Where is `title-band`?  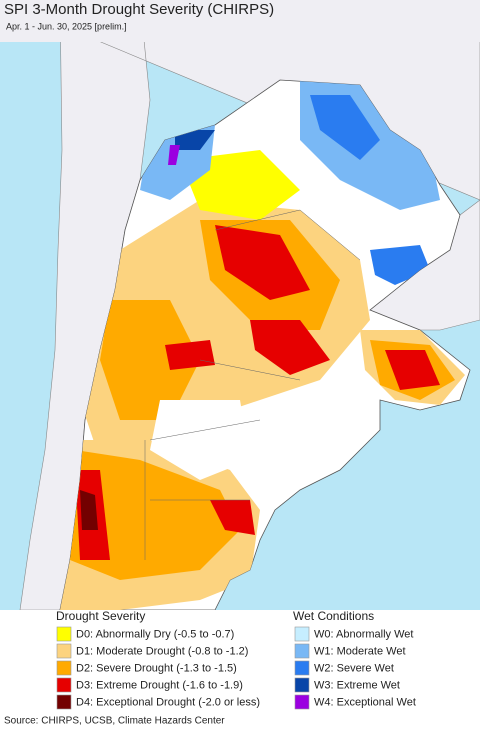
title-band is located at coordinates (240, 21).